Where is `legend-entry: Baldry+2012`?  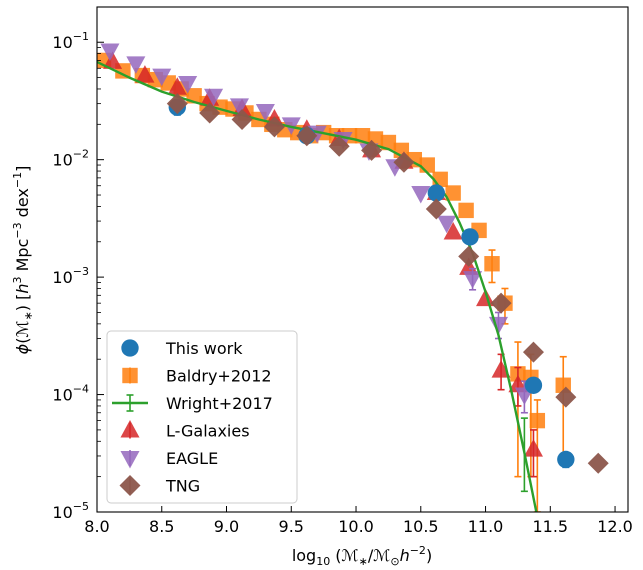 legend-entry: Baldry+2012 is located at coordinates (197, 376).